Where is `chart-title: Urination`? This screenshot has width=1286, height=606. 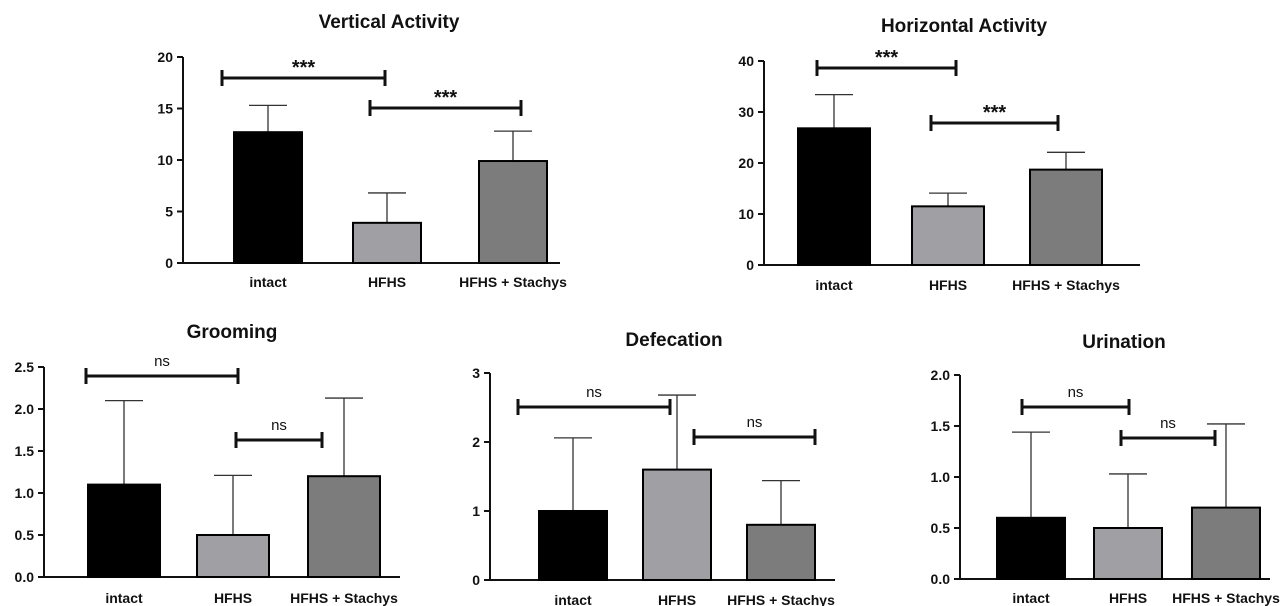
chart-title: Urination is located at coordinates (1123, 342).